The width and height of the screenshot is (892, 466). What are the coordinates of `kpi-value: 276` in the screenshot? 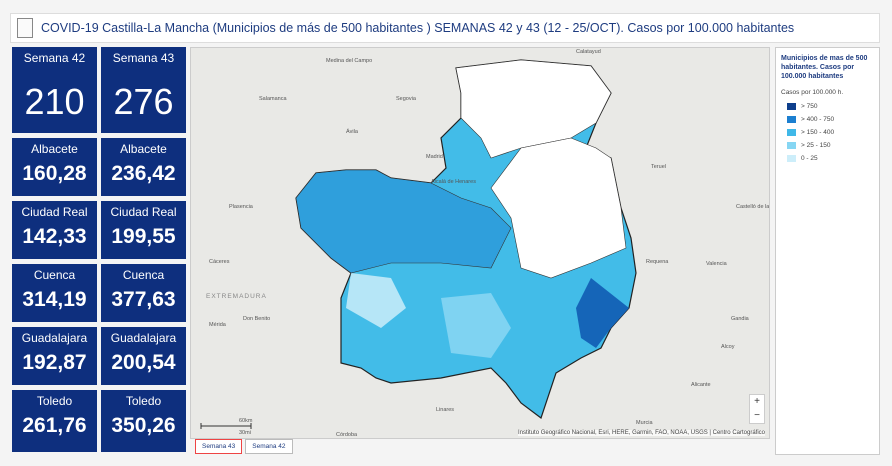 It's located at (143, 101).